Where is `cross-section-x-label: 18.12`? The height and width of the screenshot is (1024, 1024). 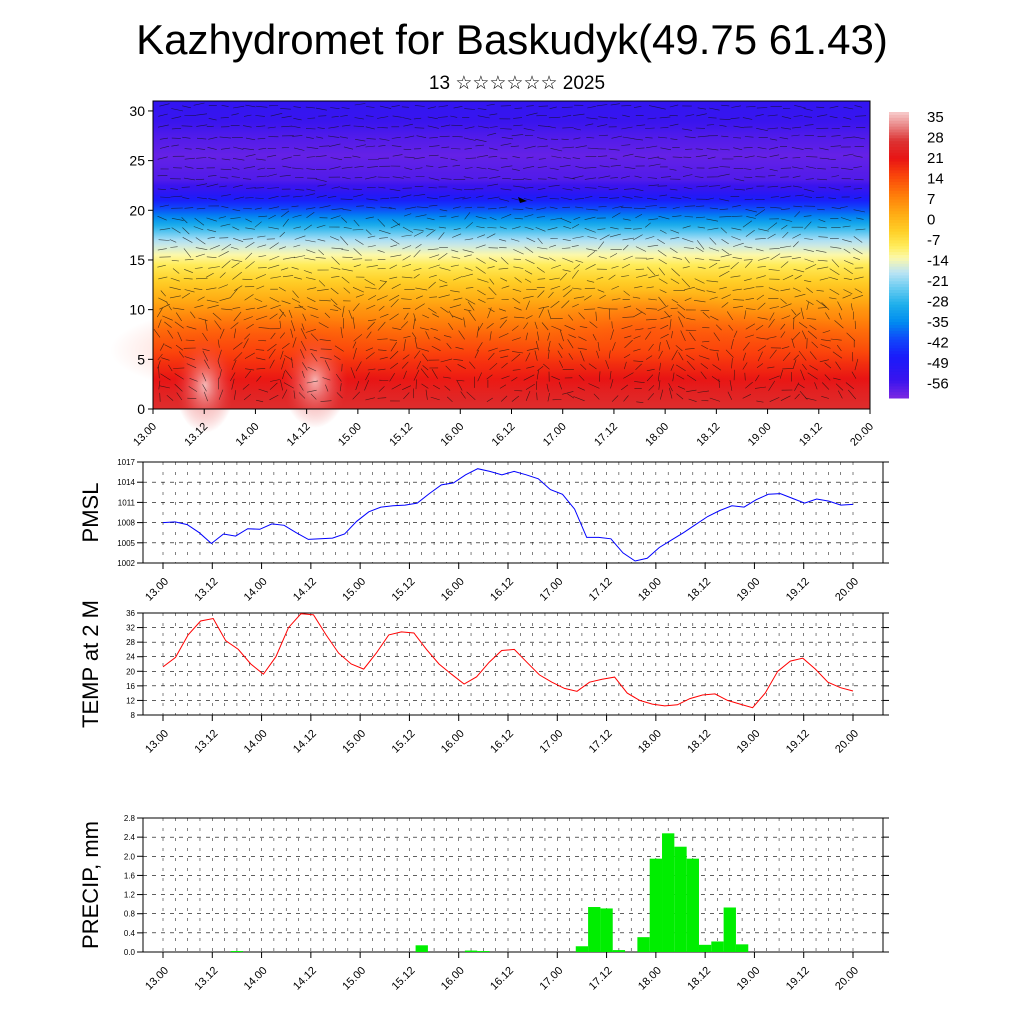 cross-section-x-label: 18.12 is located at coordinates (709, 435).